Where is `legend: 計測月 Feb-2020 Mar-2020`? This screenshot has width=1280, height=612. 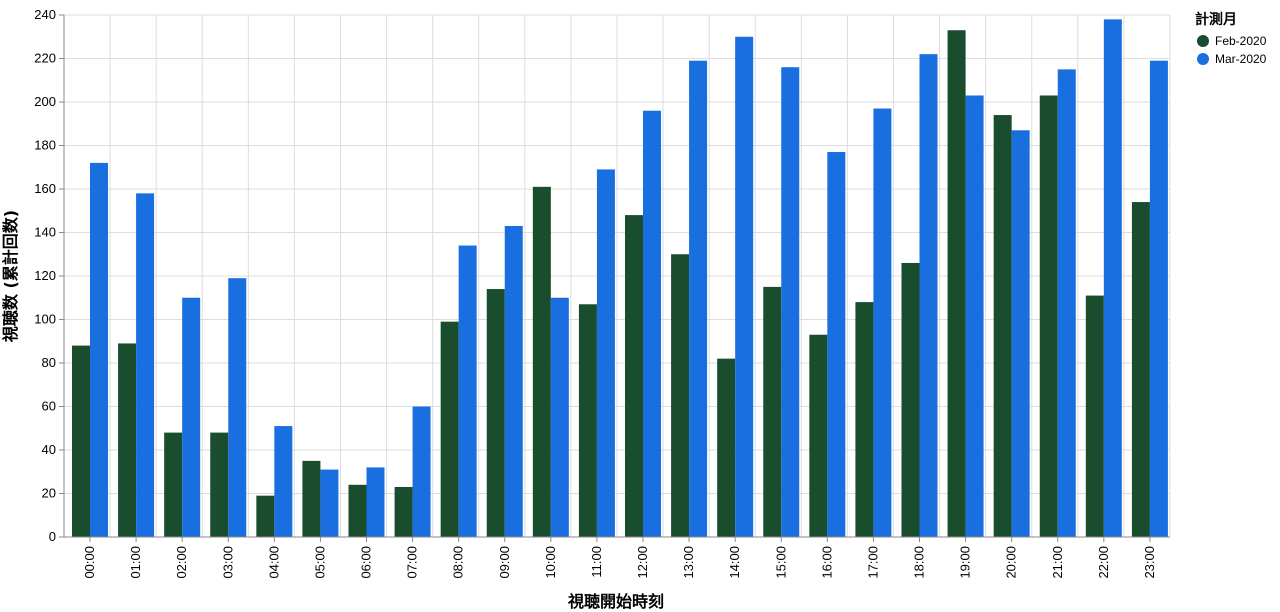
legend: 計測月 Feb-2020 Mar-2020 is located at coordinates (1231, 38).